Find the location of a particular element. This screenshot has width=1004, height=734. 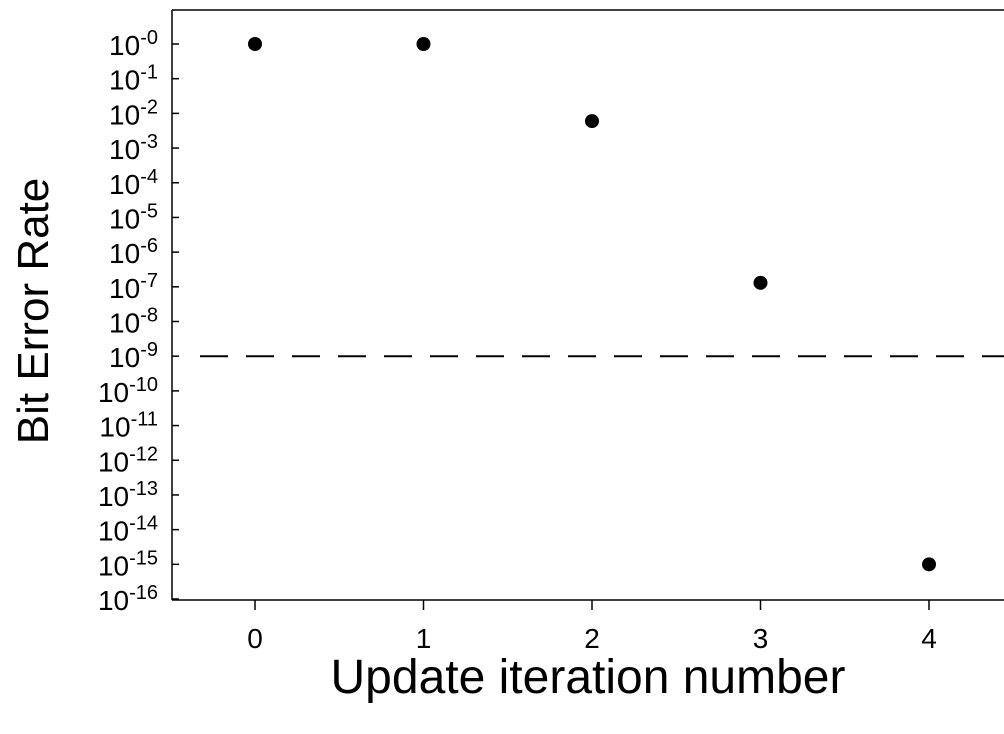

x-tick-label: 0 is located at coordinates (255, 638).